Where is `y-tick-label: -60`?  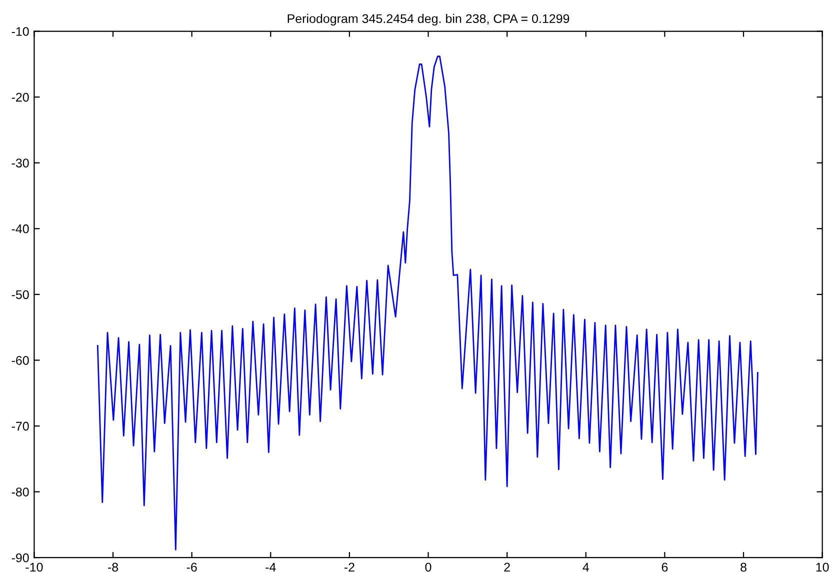
y-tick-label: -60 is located at coordinates (20, 360).